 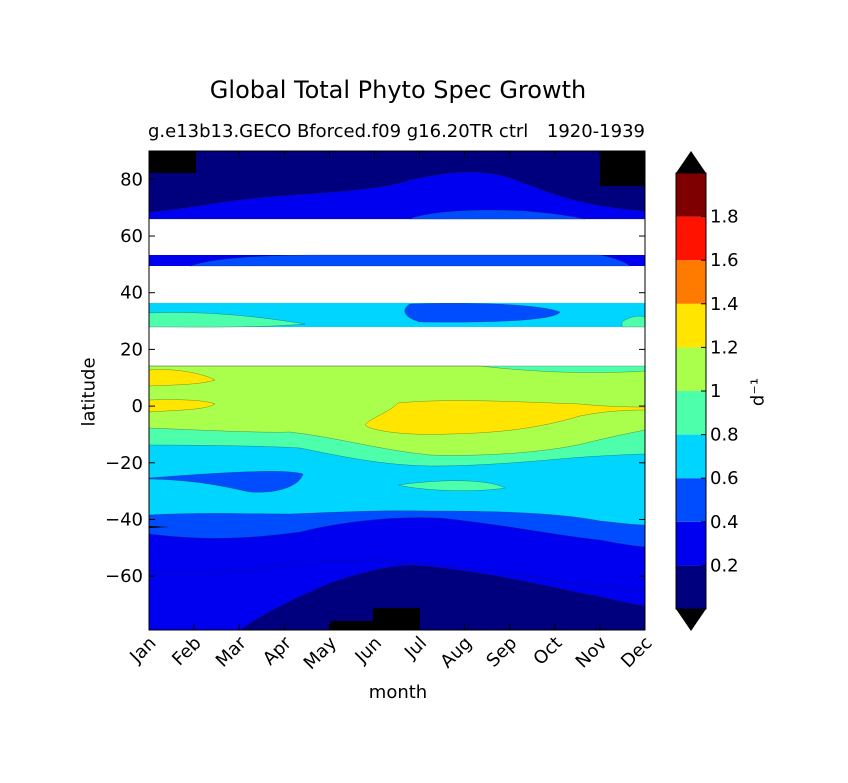 What do you see at coordinates (277, 650) in the screenshot?
I see `x-tick-label: Apr` at bounding box center [277, 650].